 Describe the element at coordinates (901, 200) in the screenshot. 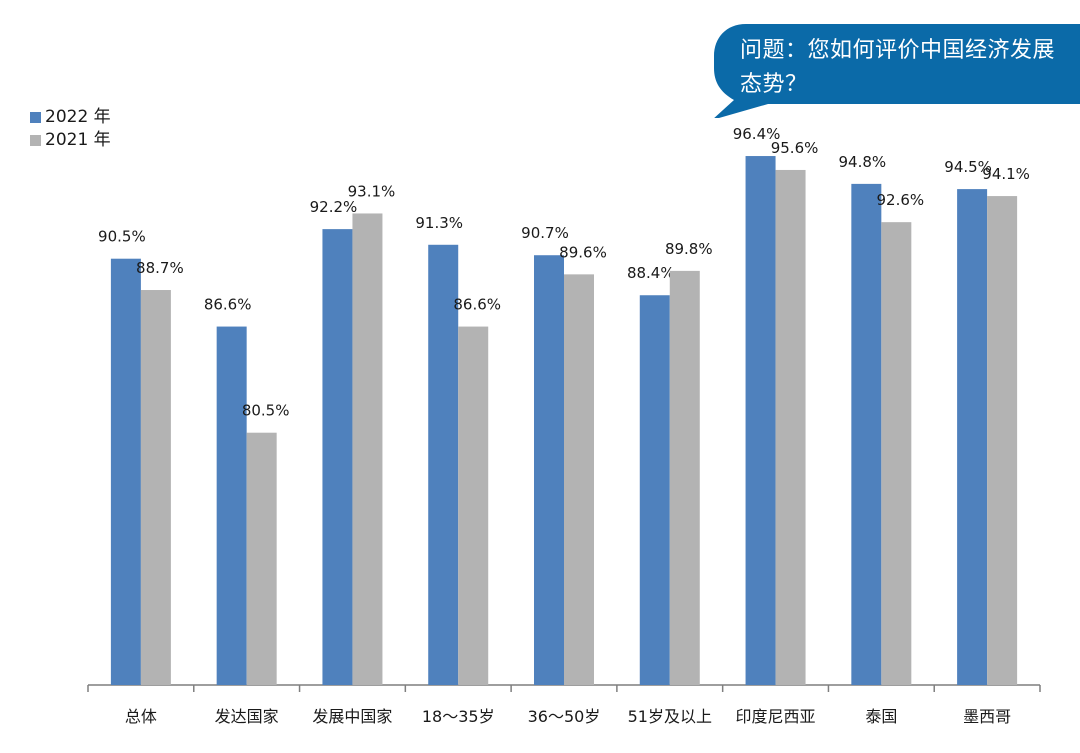

I see `data-label-2021: 92.6%` at that location.